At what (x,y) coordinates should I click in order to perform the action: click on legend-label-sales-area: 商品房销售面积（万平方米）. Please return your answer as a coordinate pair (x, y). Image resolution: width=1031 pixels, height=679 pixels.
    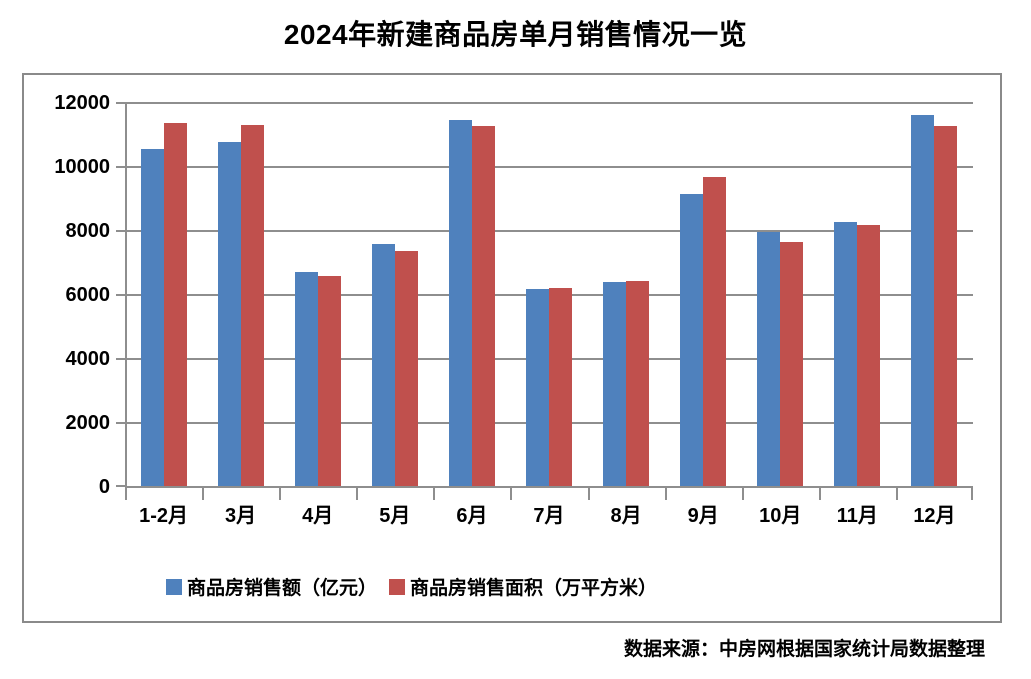
    Looking at the image, I should click on (534, 588).